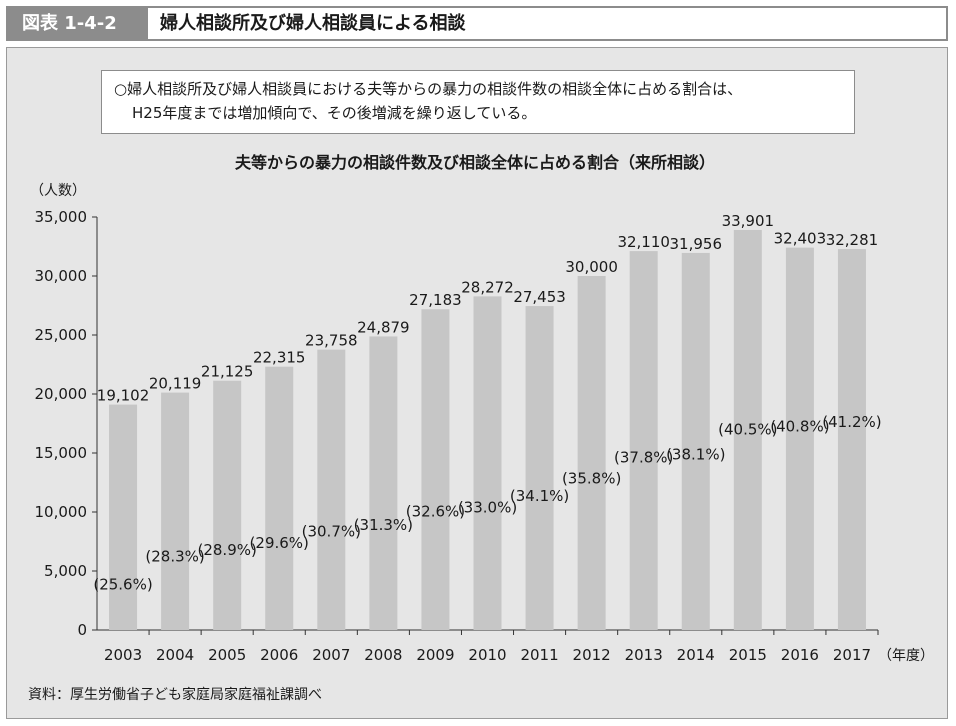  I want to click on value-label: 30,000, so click(591, 267).